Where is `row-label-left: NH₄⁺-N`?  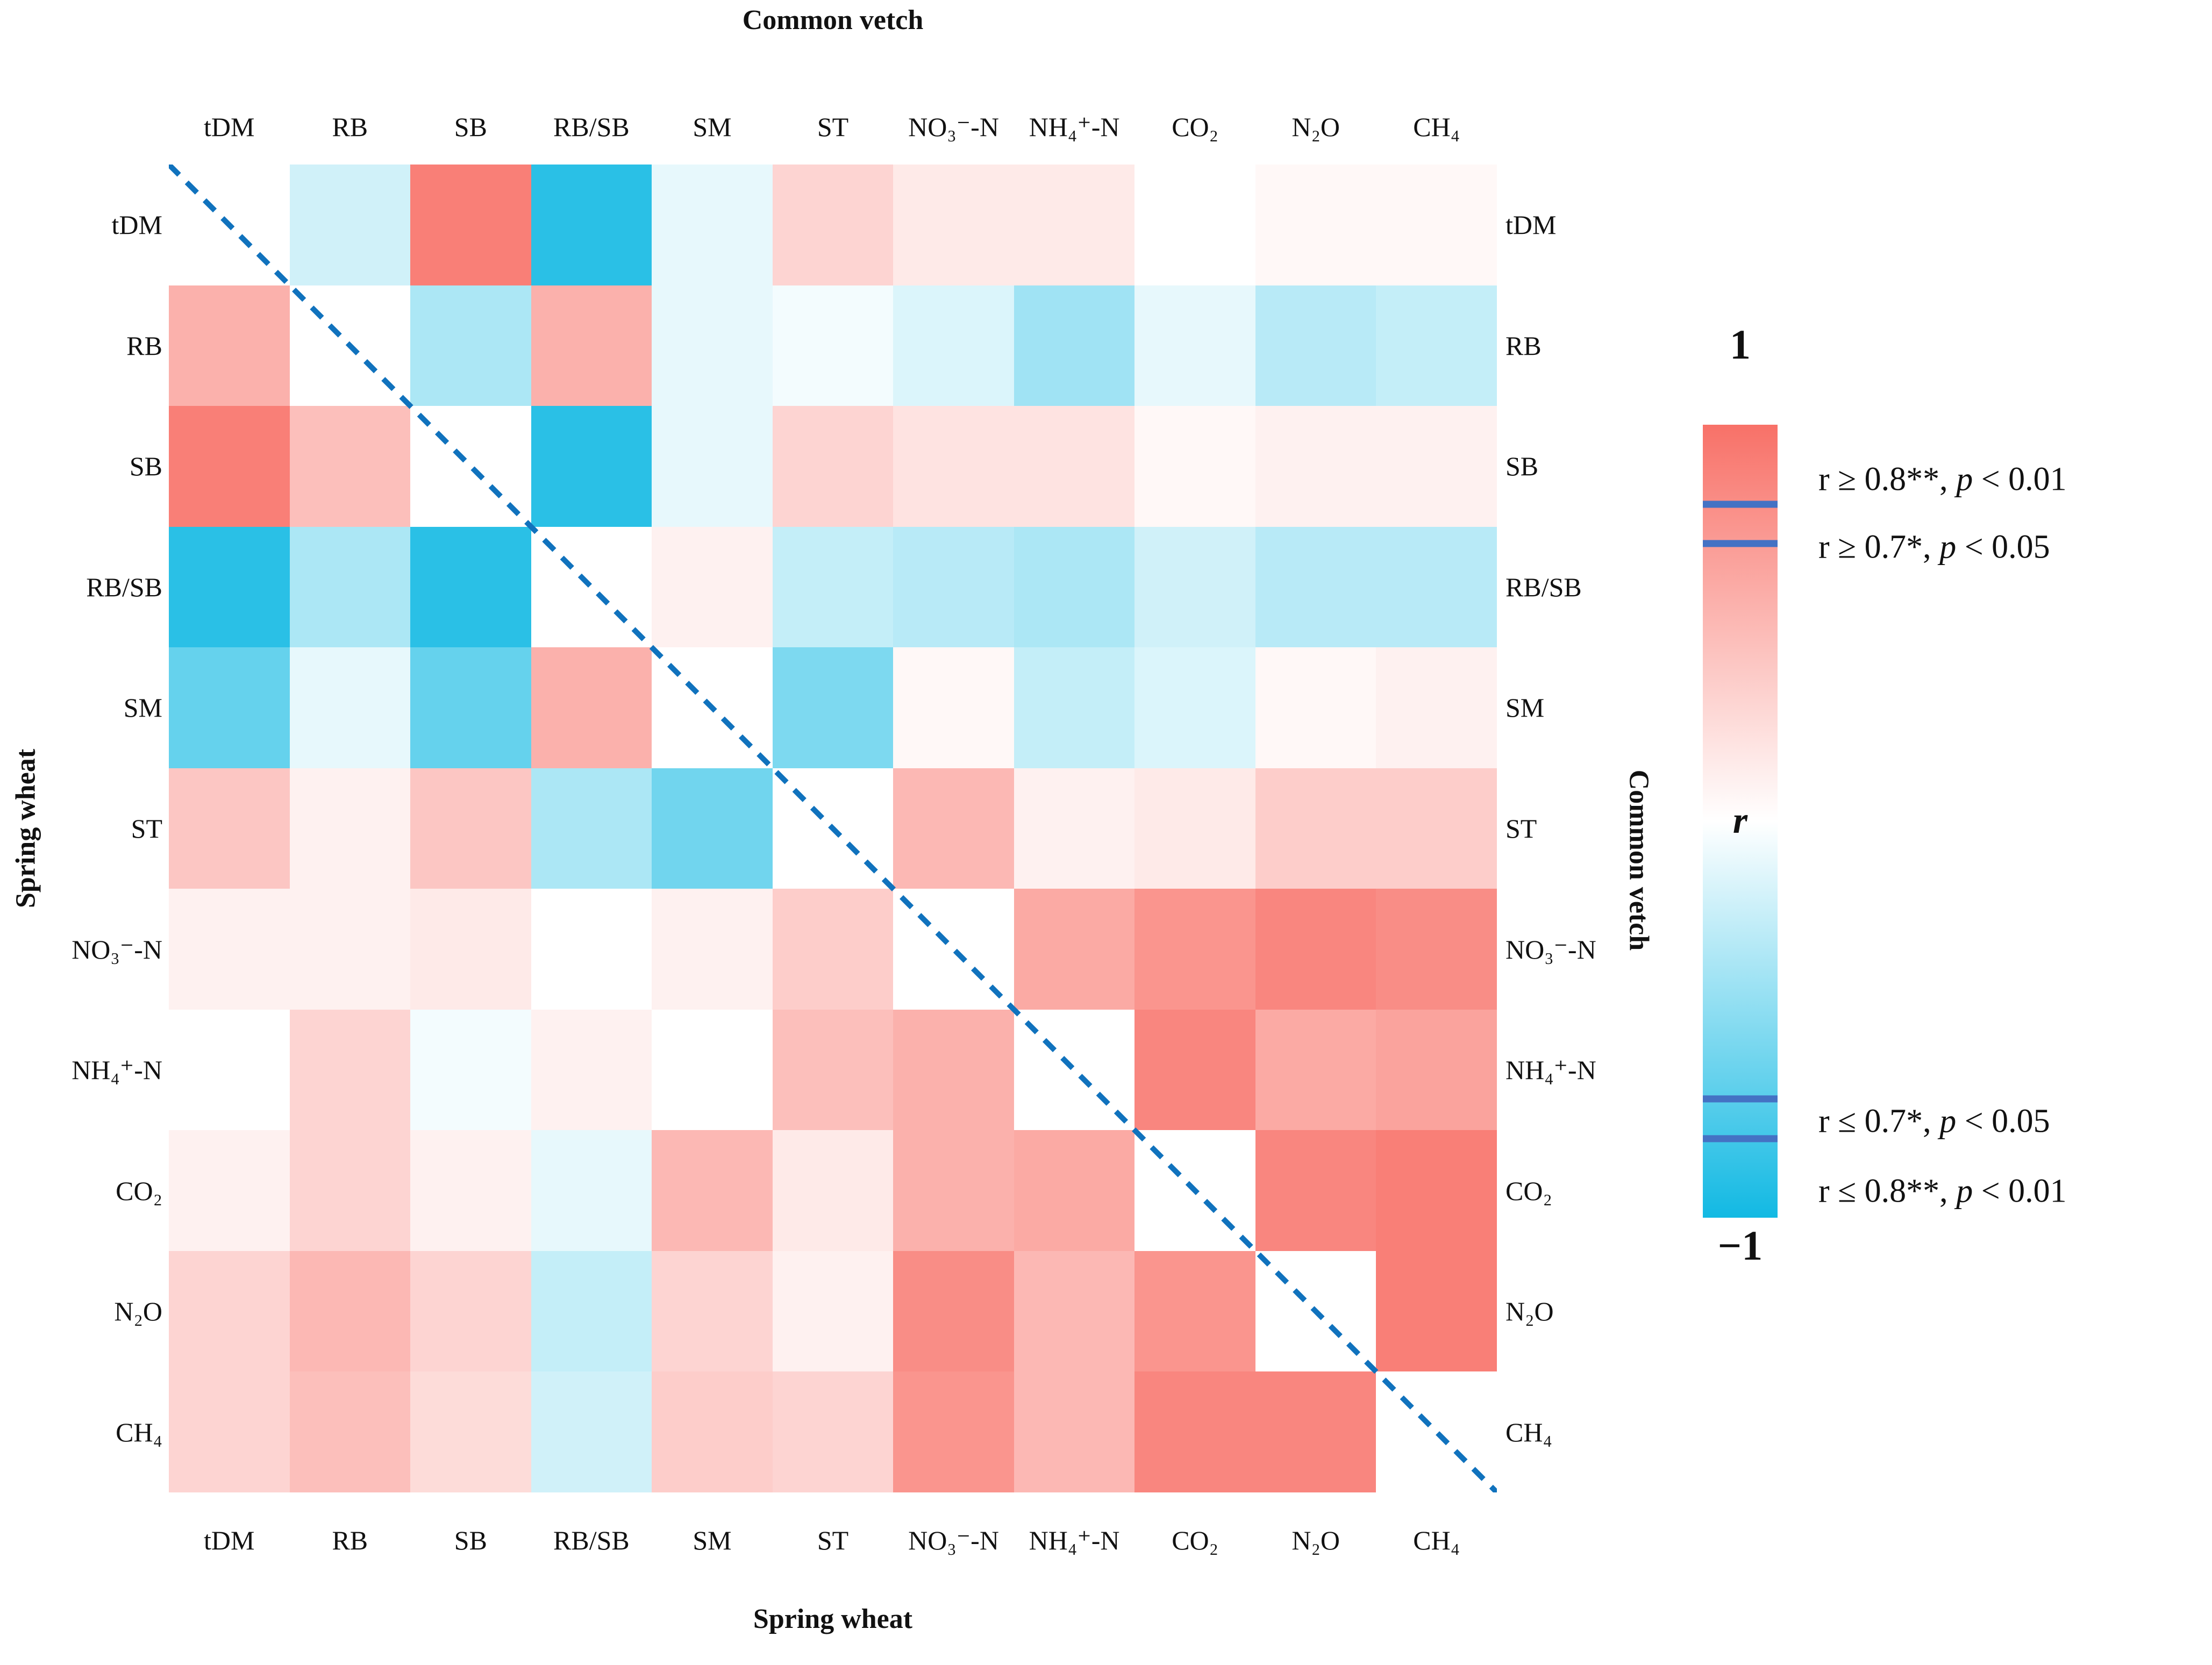
row-label-left: NH₄⁺-N is located at coordinates (117, 1070).